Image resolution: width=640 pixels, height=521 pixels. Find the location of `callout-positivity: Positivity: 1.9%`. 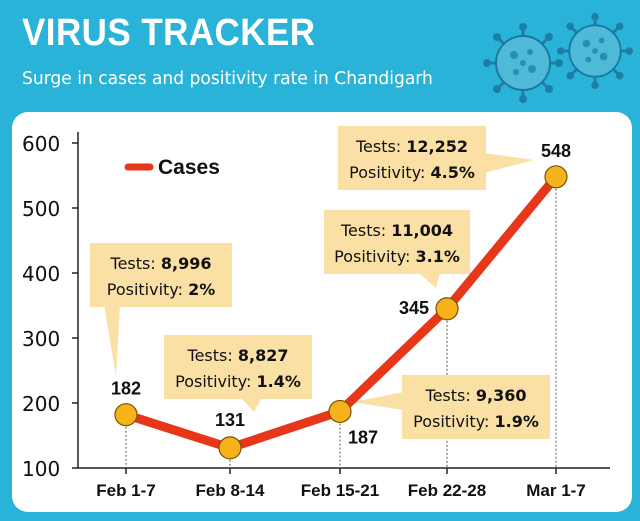

callout-positivity: Positivity: 1.9% is located at coordinates (476, 421).